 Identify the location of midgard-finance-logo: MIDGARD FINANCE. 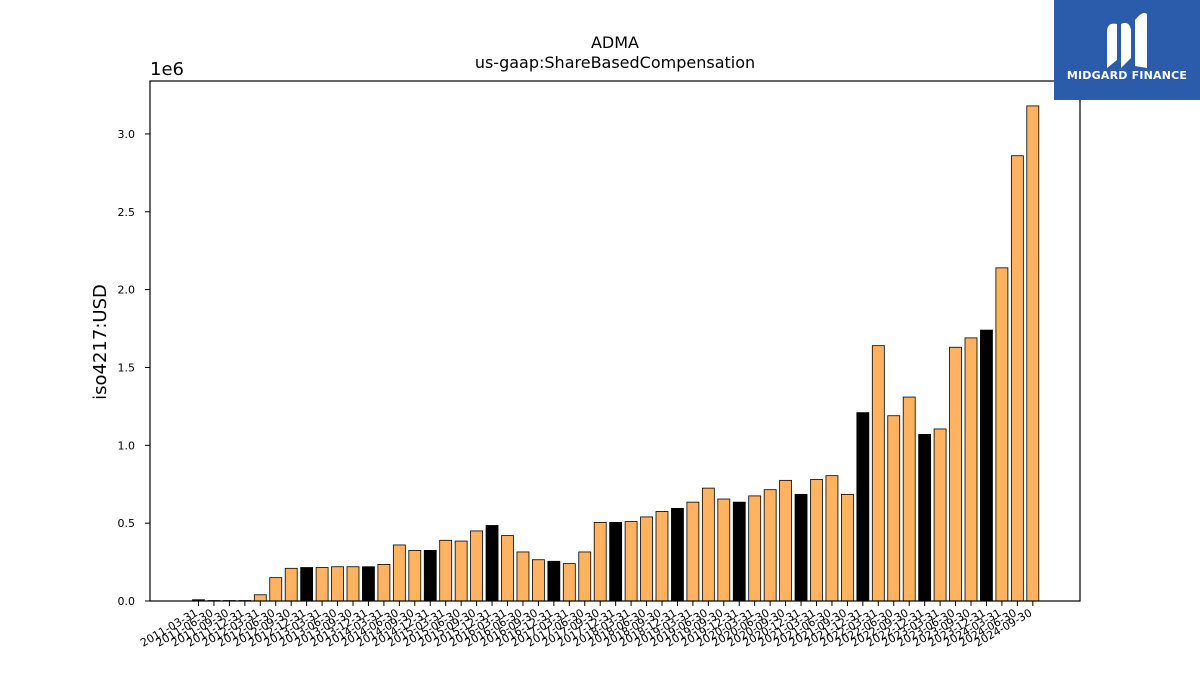
(1127, 50).